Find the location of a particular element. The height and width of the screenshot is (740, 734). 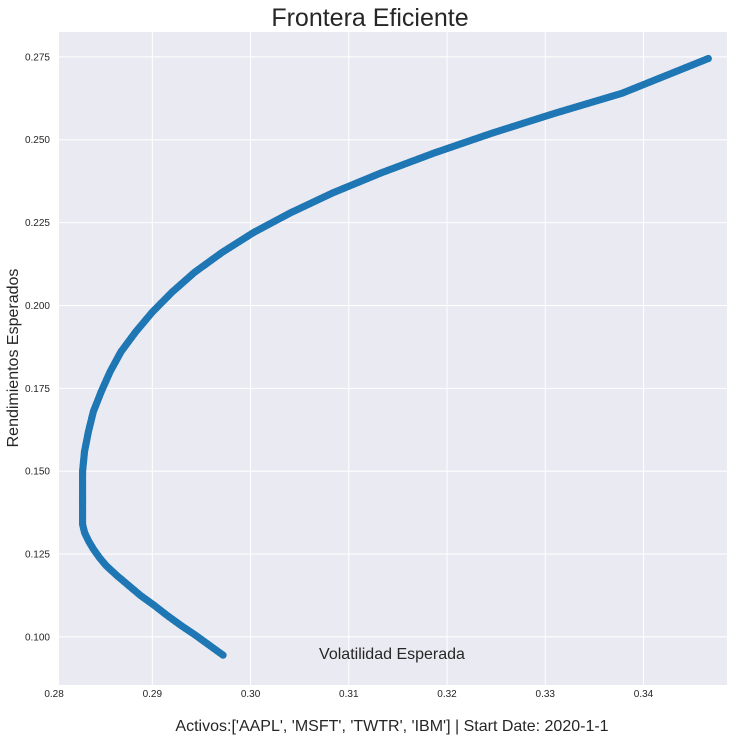

x-tick-label: 0.30 is located at coordinates (251, 694).